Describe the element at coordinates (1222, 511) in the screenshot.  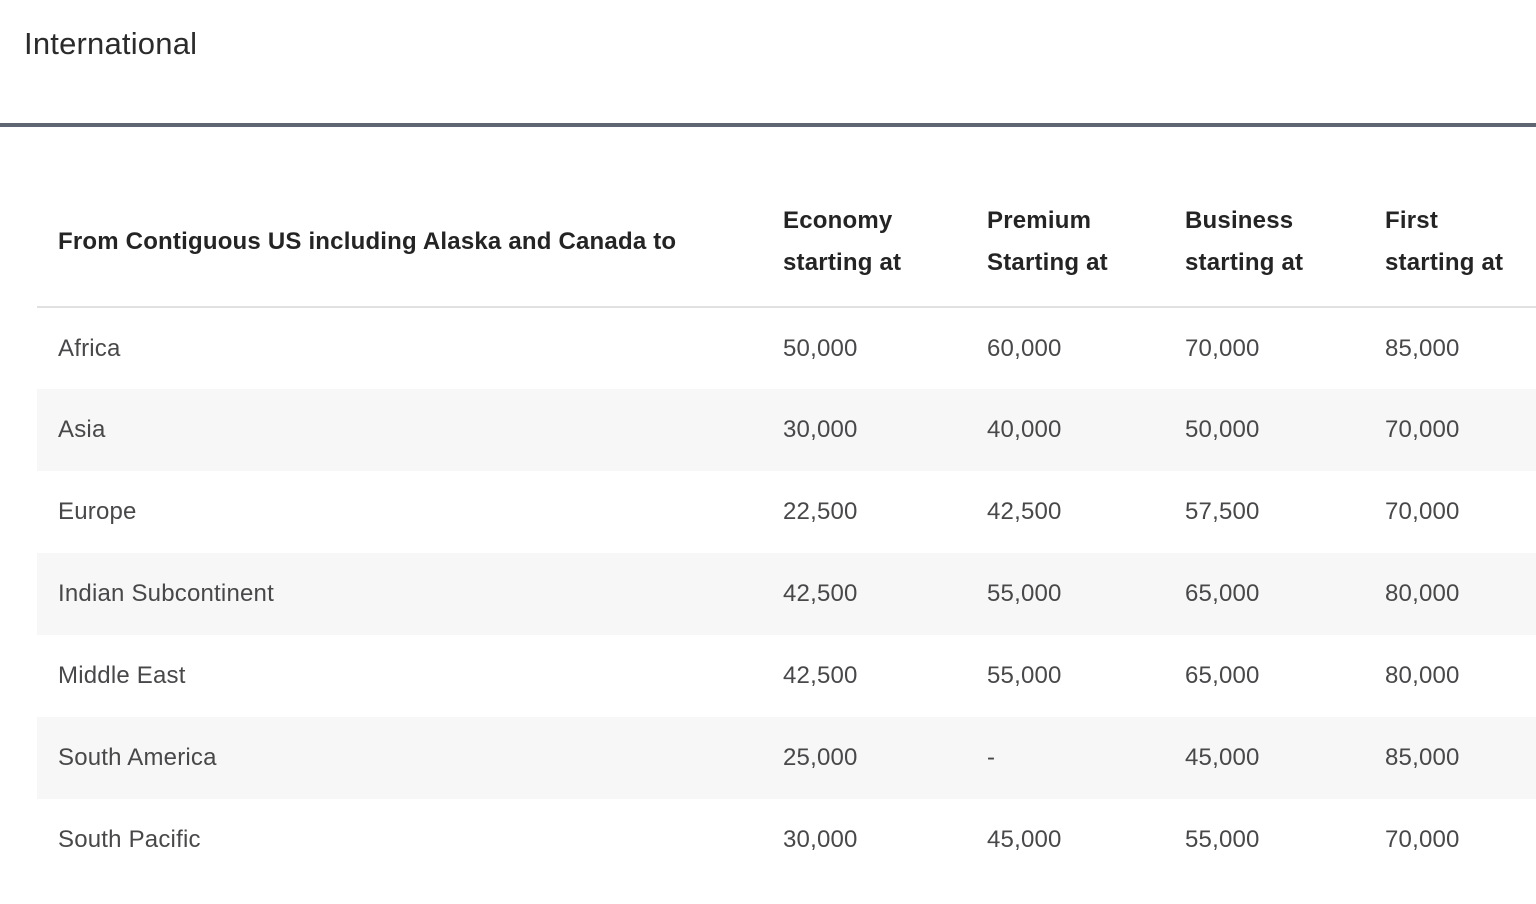
I see `value-cell: 57,500` at that location.